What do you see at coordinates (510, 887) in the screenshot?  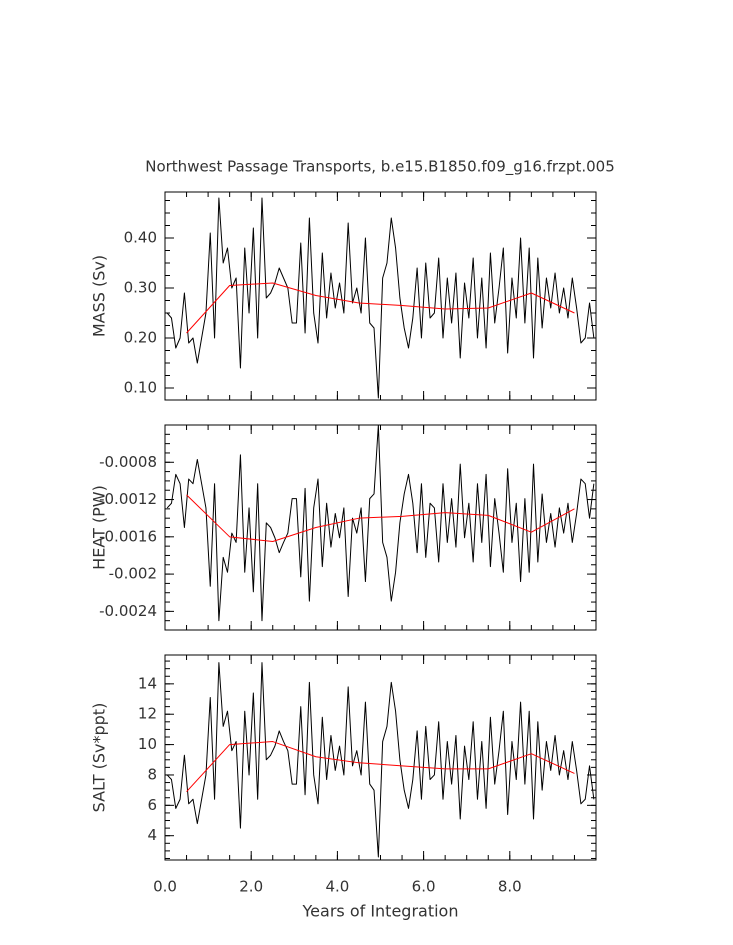 I see `x-tick-label: 8.0` at bounding box center [510, 887].